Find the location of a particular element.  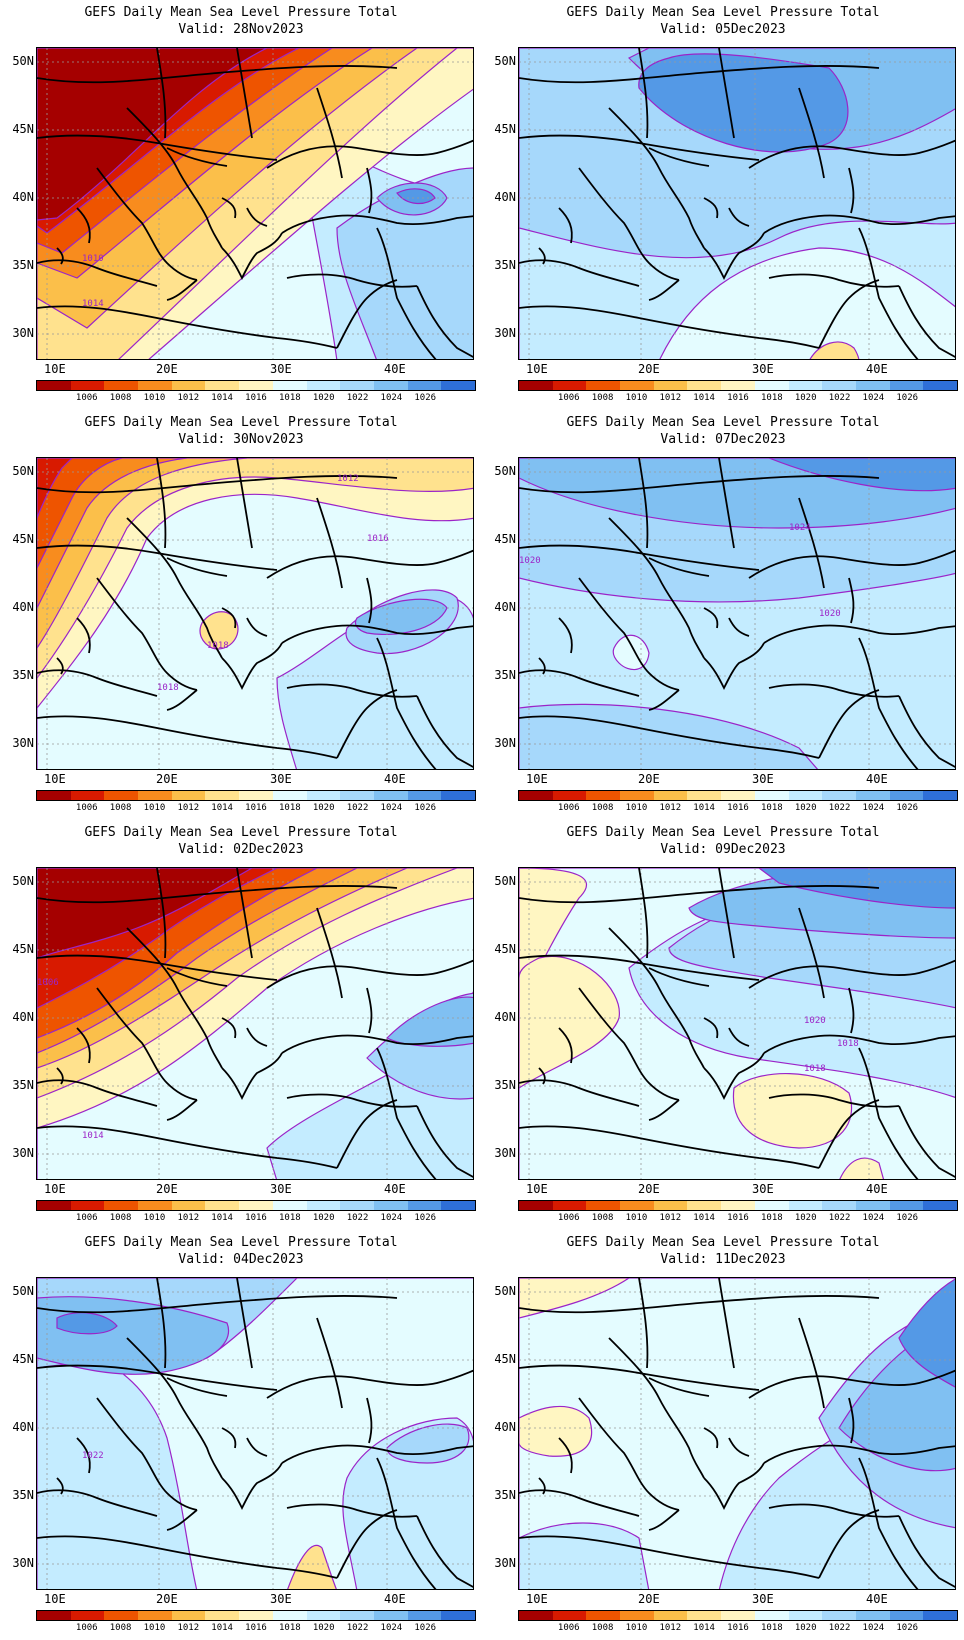

colorbar-label: 1020 is located at coordinates (323, 398).